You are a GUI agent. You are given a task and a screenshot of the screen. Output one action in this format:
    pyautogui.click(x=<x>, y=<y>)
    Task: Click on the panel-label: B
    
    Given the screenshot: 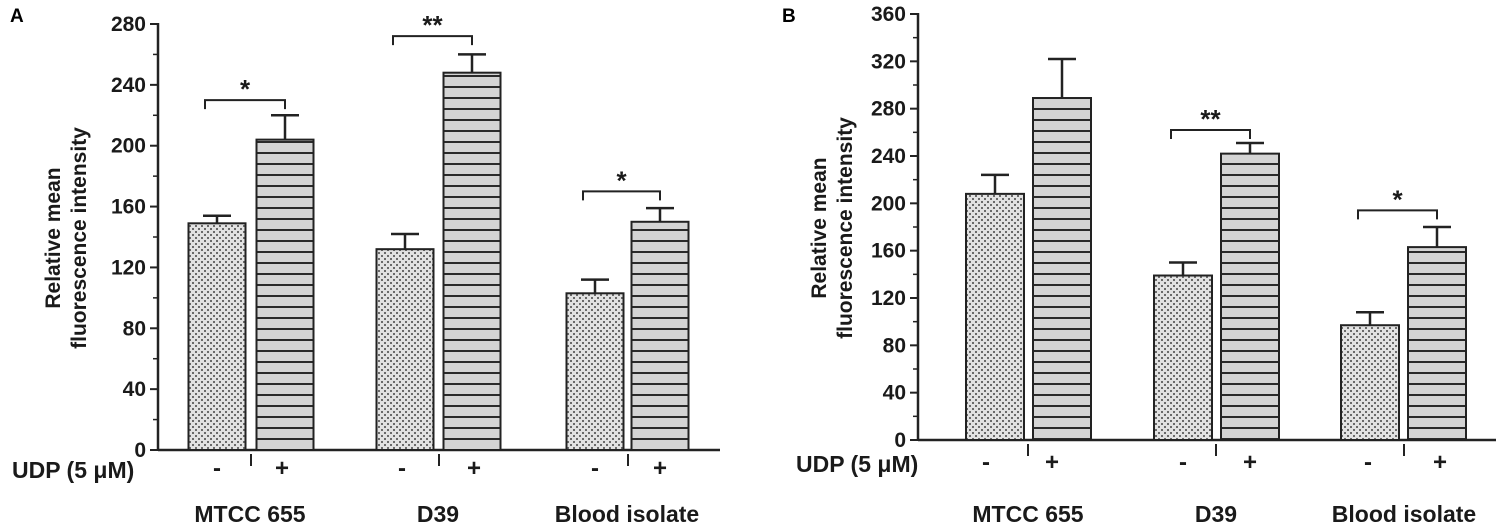 What is the action you would take?
    pyautogui.click(x=789, y=16)
    